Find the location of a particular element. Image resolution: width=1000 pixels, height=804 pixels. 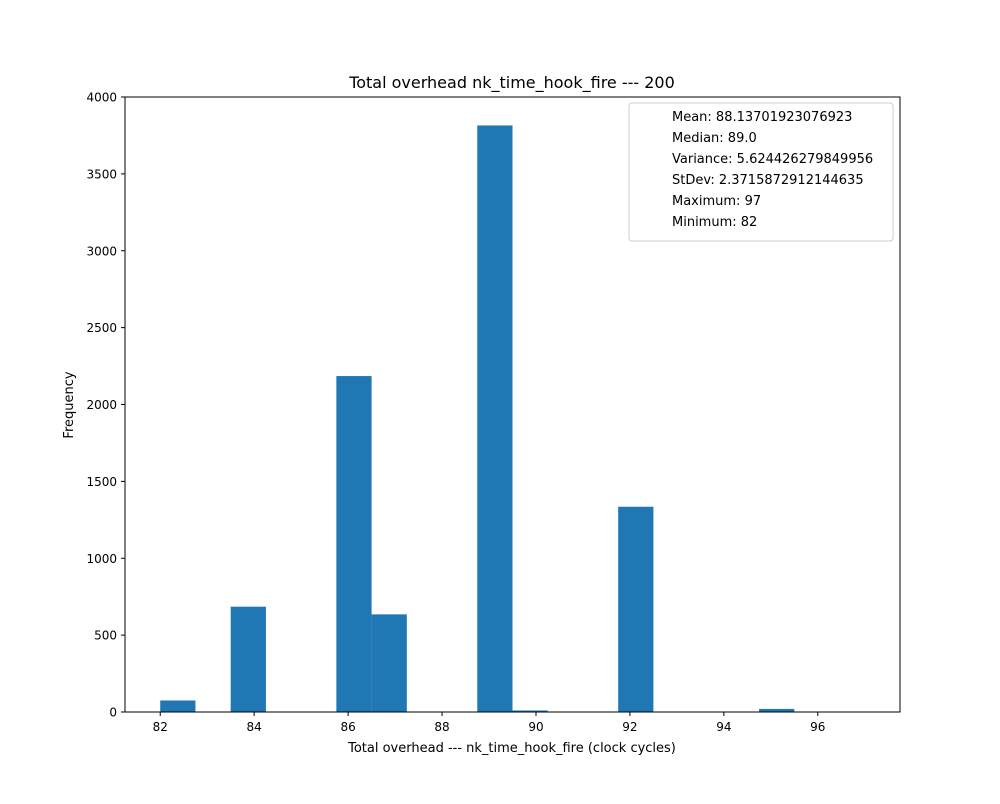

legend-entry-3: StDev: 2.3715872912144635 is located at coordinates (768, 180).